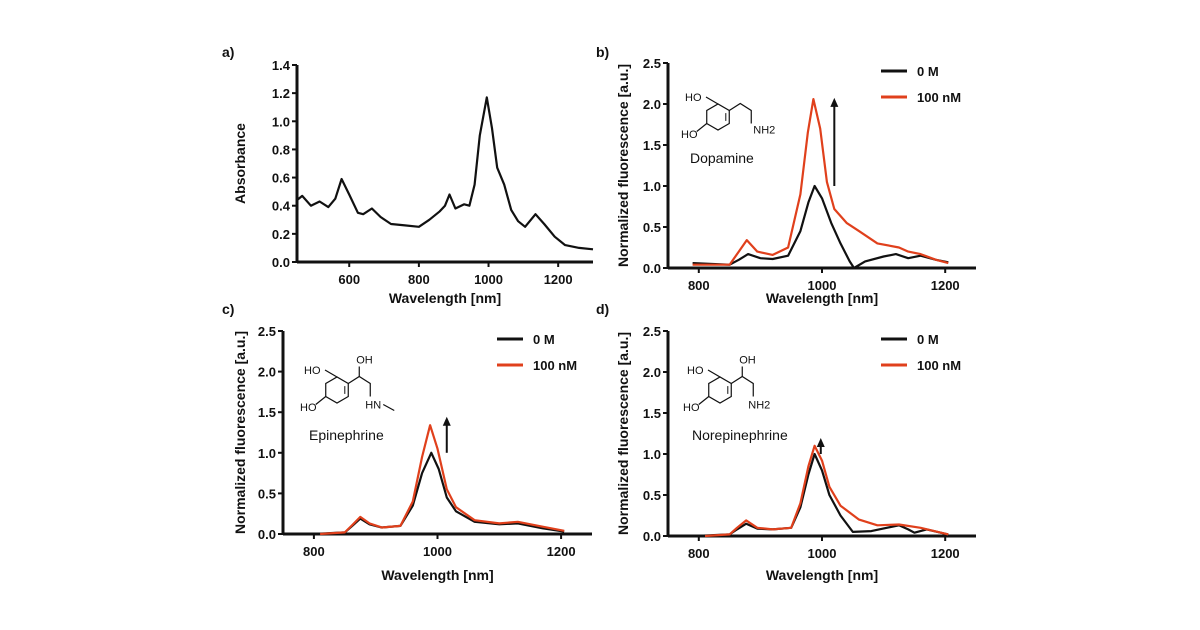 The height and width of the screenshot is (630, 1200). What do you see at coordinates (602, 309) in the screenshot?
I see `panel-label: d)` at bounding box center [602, 309].